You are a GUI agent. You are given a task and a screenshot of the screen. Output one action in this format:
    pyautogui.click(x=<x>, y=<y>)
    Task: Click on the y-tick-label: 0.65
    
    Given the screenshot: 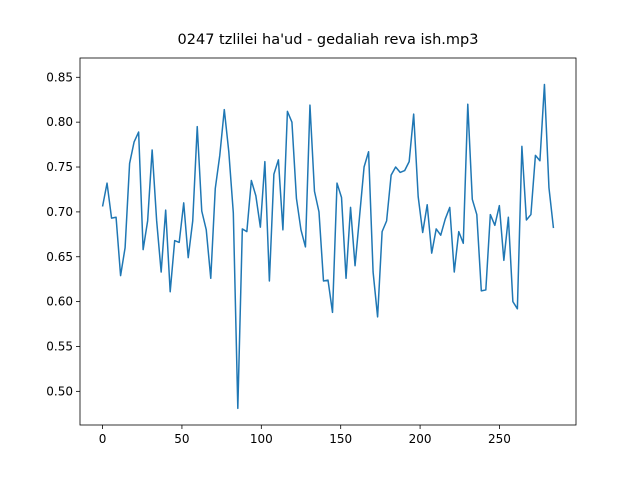 What is the action you would take?
    pyautogui.click(x=59, y=257)
    